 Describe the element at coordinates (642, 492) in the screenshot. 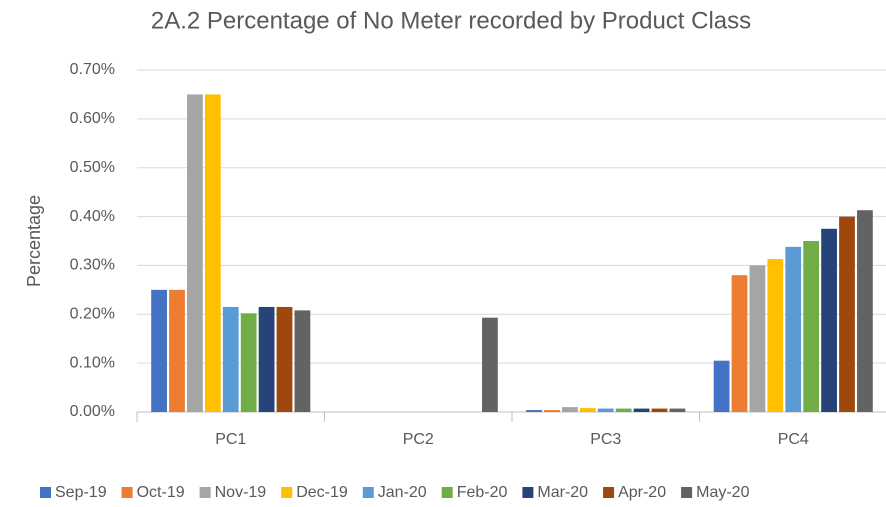

I see `legend-label: Apr-20` at that location.